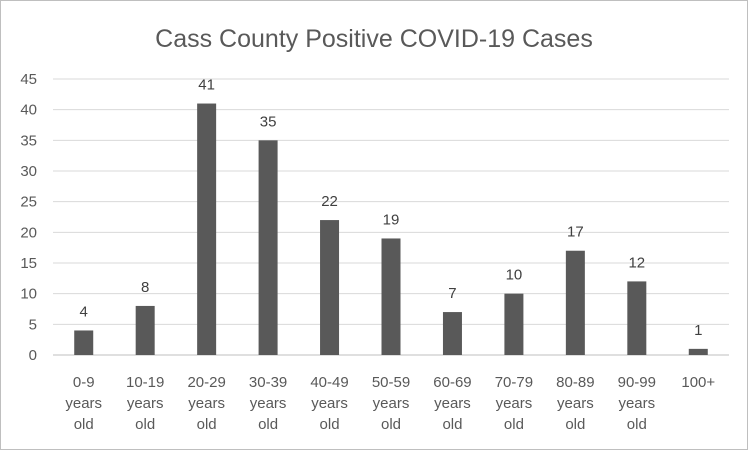 Image resolution: width=748 pixels, height=450 pixels. I want to click on x-tick-label: 80-89 years old, so click(575, 403).